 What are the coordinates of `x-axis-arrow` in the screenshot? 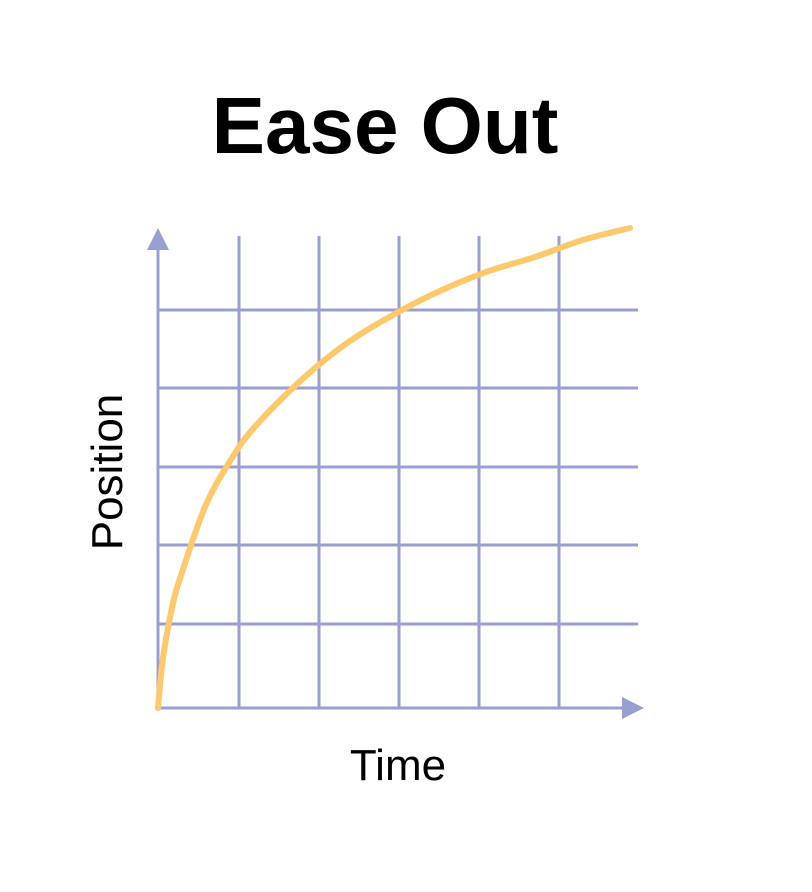 It's located at (633, 708).